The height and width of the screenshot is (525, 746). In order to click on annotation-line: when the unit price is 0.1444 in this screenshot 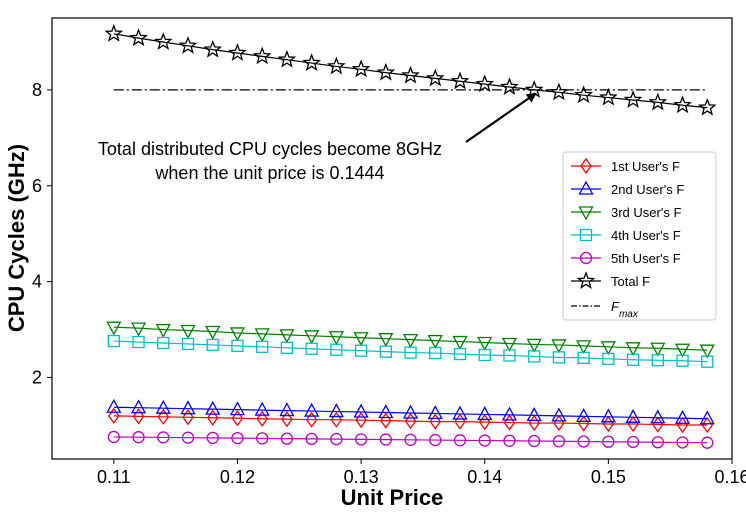, I will do `click(269, 173)`.